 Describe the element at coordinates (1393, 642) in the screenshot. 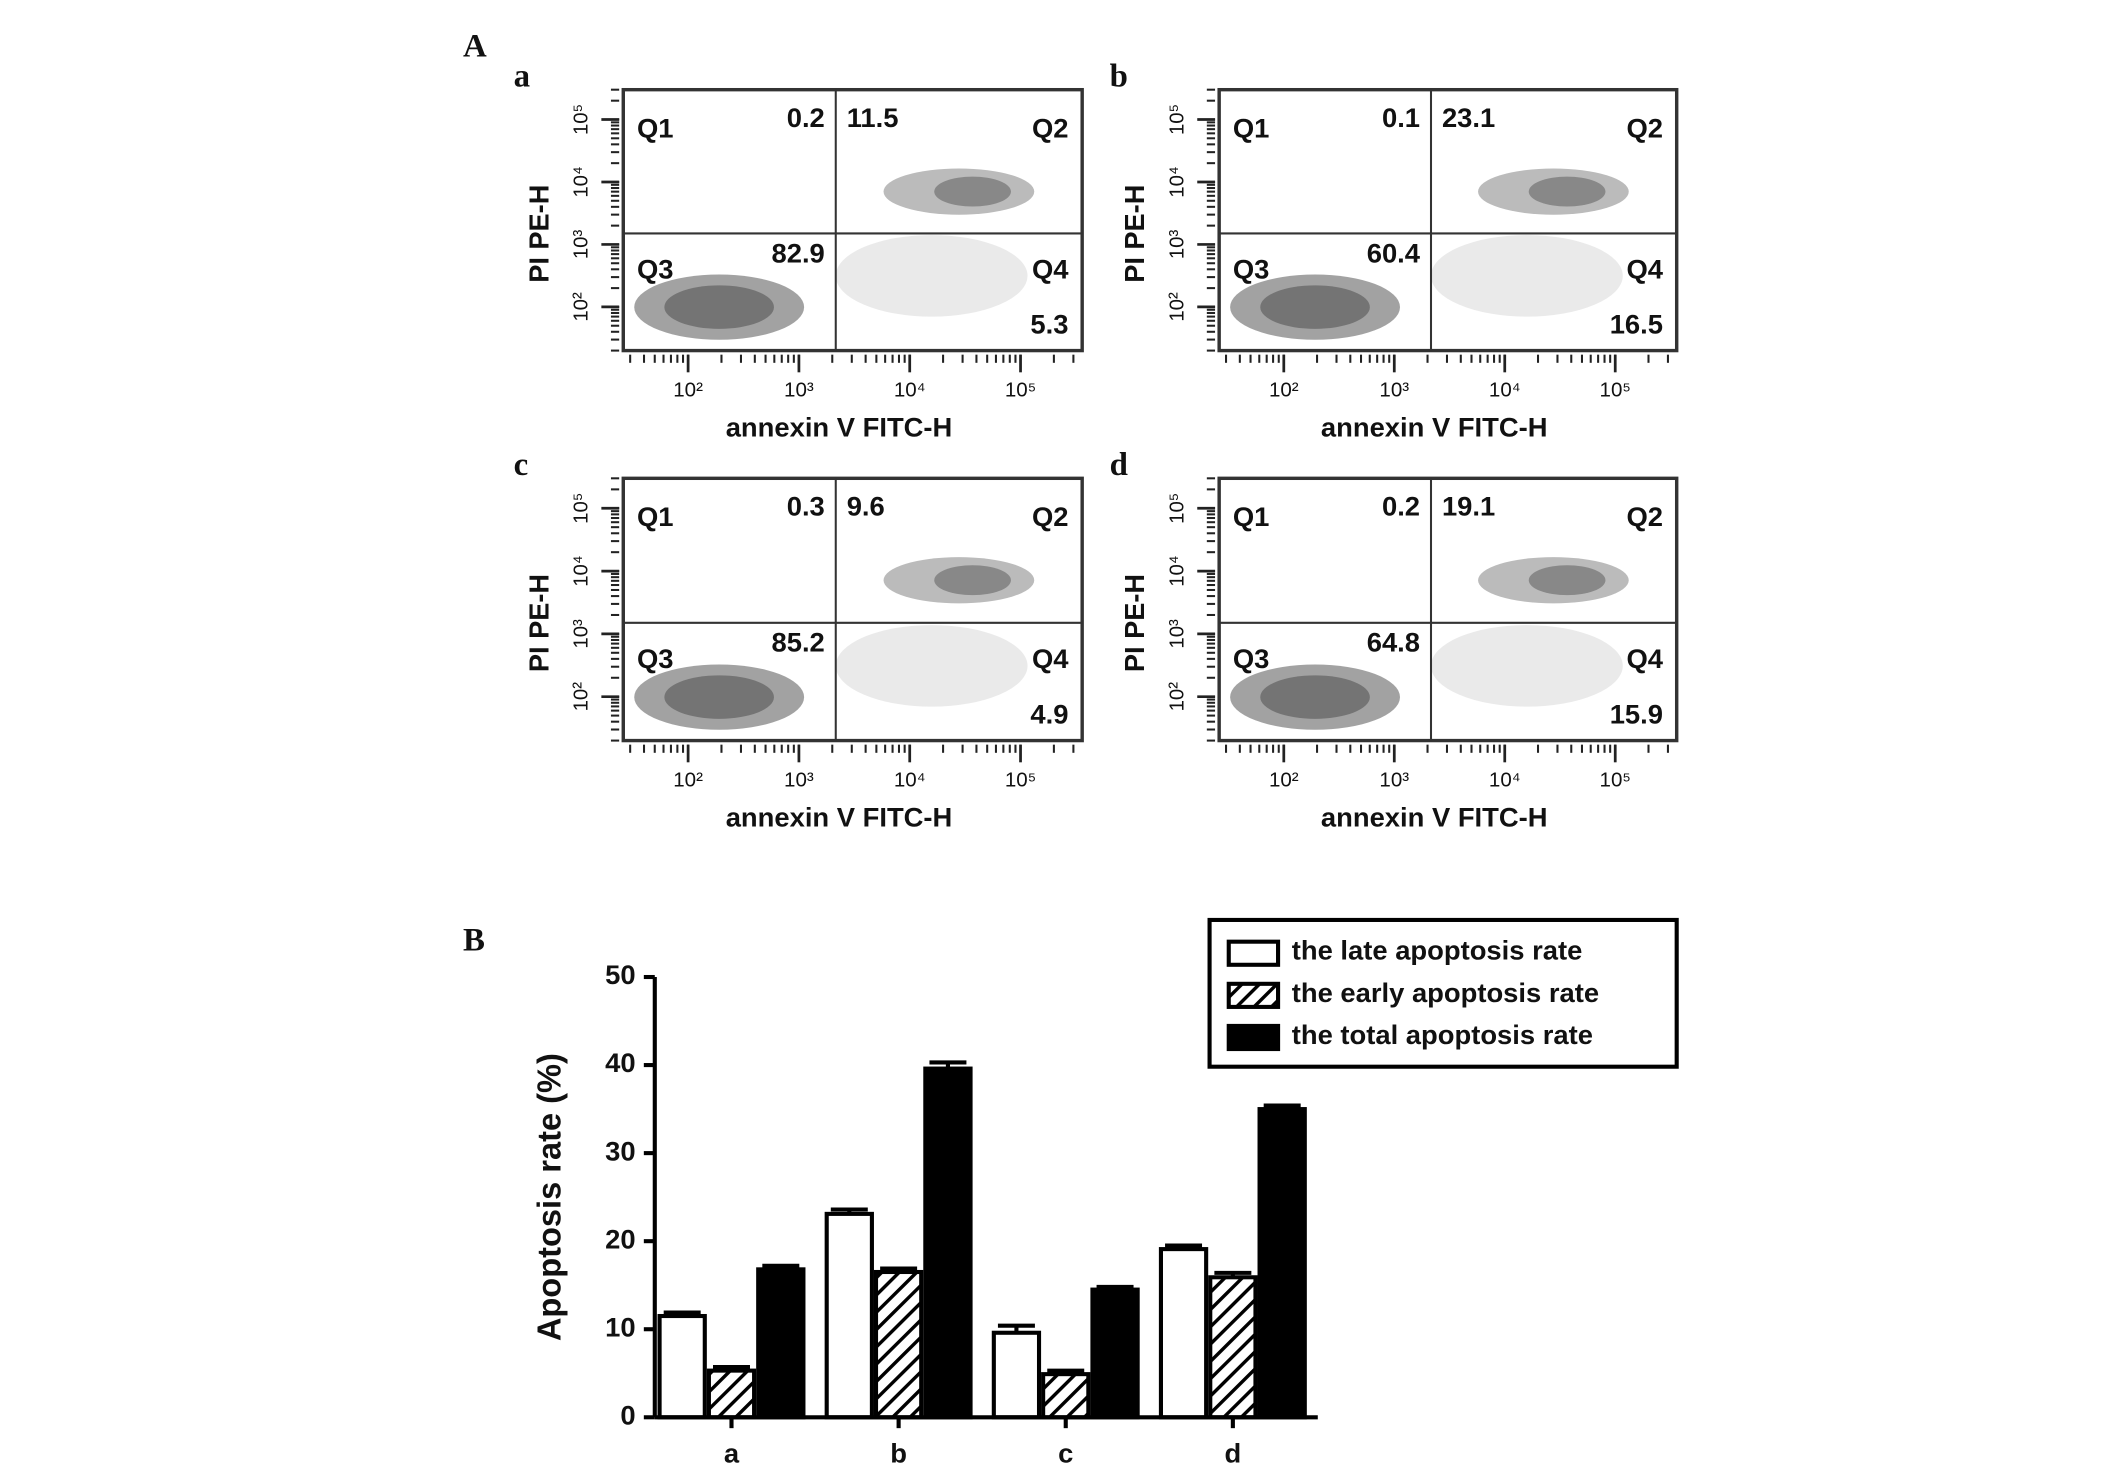

I see `quadrant-value: 64.8` at that location.